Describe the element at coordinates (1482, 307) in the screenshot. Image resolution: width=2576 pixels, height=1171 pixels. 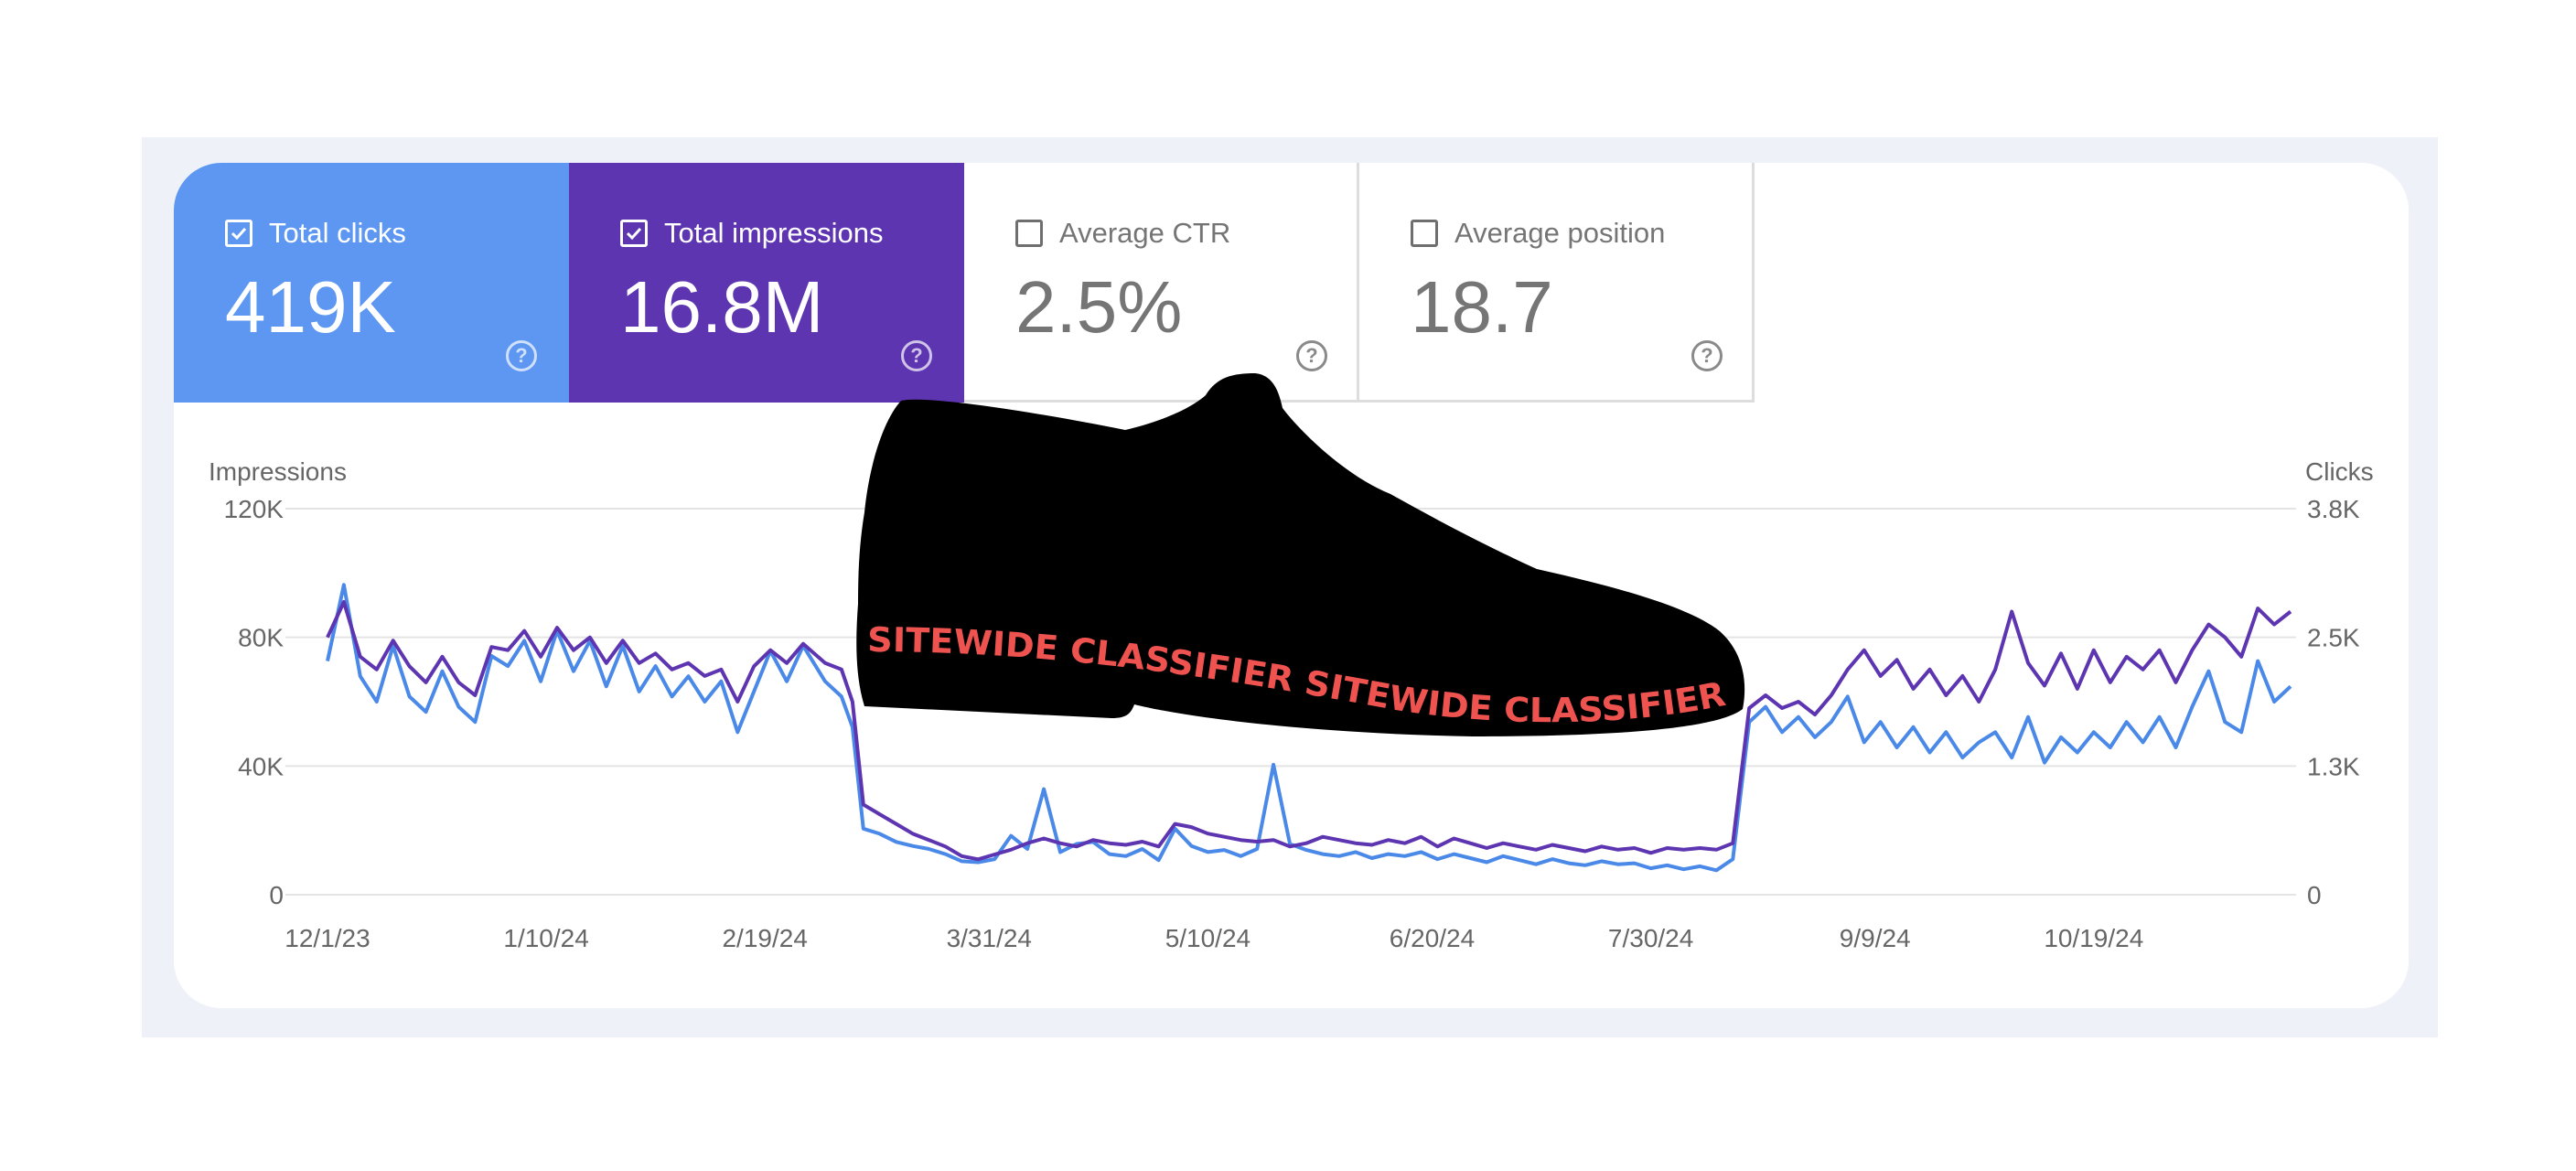
I see `metric-value: 18.7` at that location.